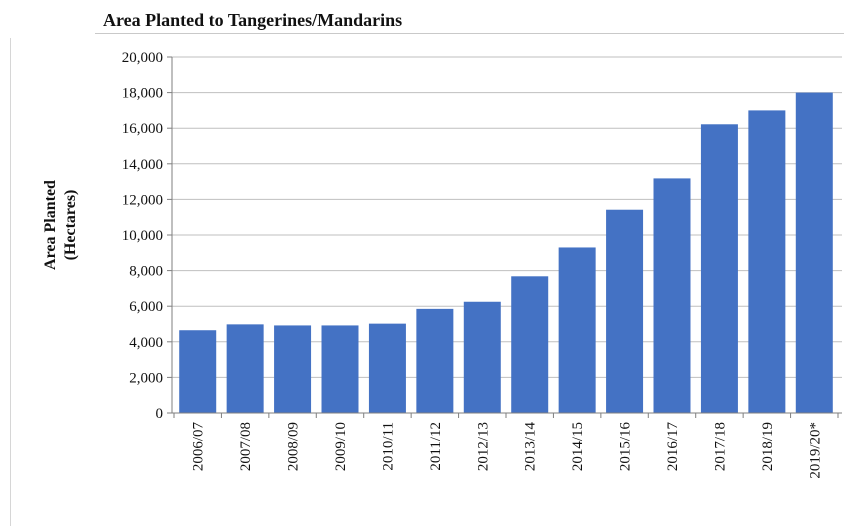 The image size is (844, 526). I want to click on y-tick-label: 16,000, so click(142, 129).